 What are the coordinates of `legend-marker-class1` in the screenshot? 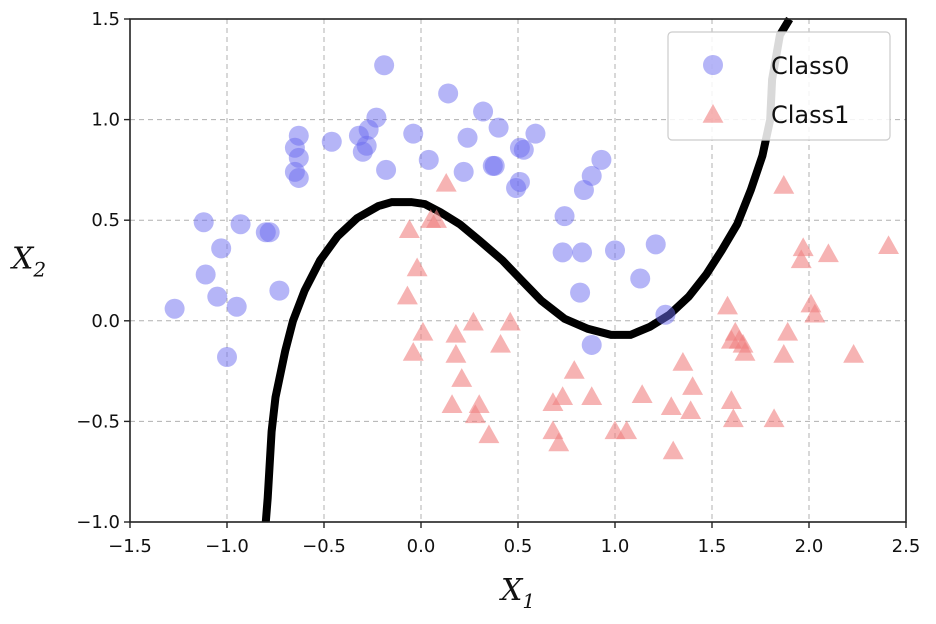 It's located at (713, 113).